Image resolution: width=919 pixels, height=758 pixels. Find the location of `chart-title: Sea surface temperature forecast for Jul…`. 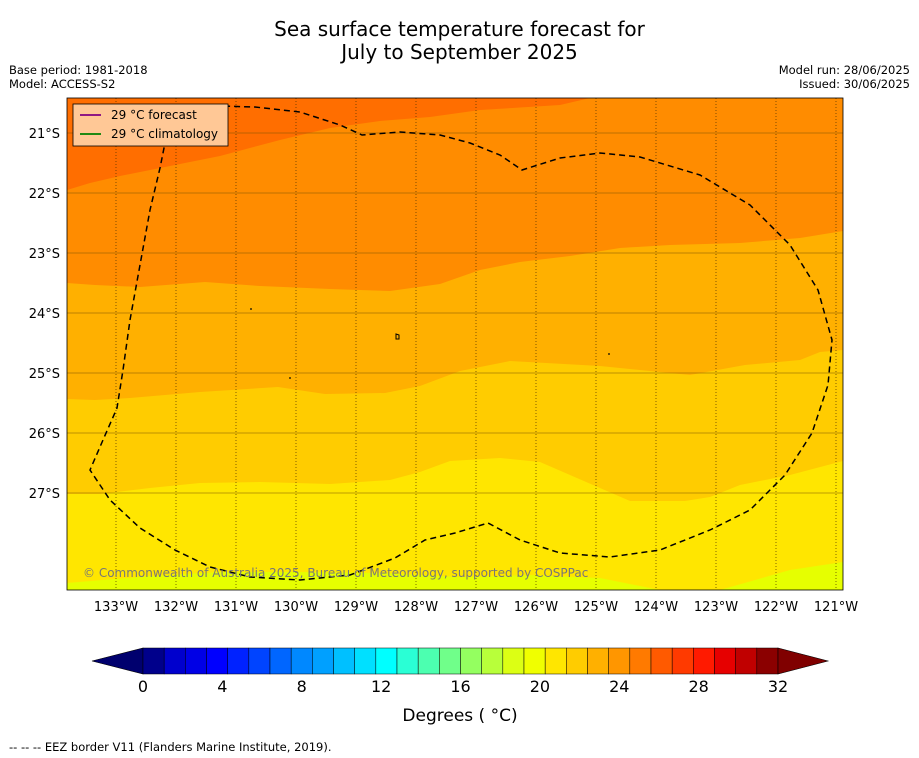

chart-title: Sea surface temperature forecast for Jul… is located at coordinates (459, 41).